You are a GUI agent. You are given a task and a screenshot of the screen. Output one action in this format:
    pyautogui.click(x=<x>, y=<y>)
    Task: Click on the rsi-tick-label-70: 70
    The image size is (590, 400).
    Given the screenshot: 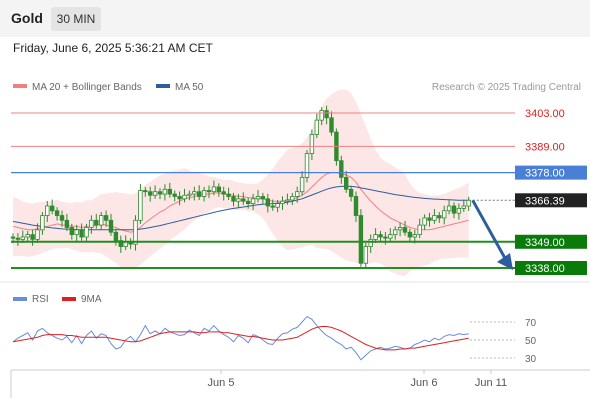 What is the action you would take?
    pyautogui.click(x=531, y=323)
    